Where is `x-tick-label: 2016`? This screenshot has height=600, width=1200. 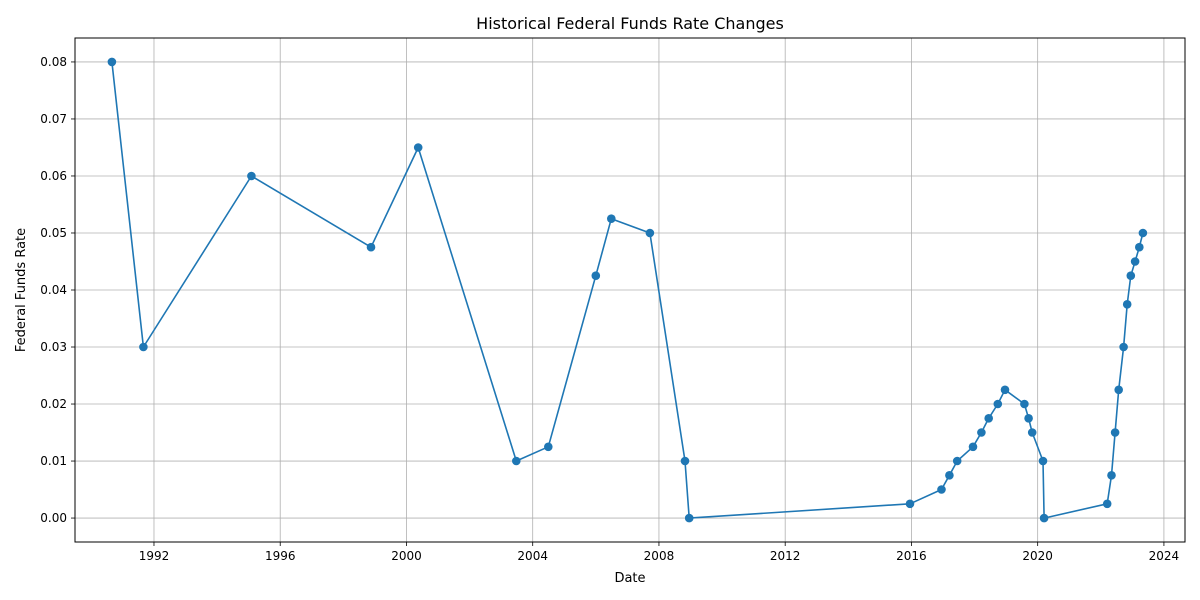 x-tick-label: 2016 is located at coordinates (911, 556).